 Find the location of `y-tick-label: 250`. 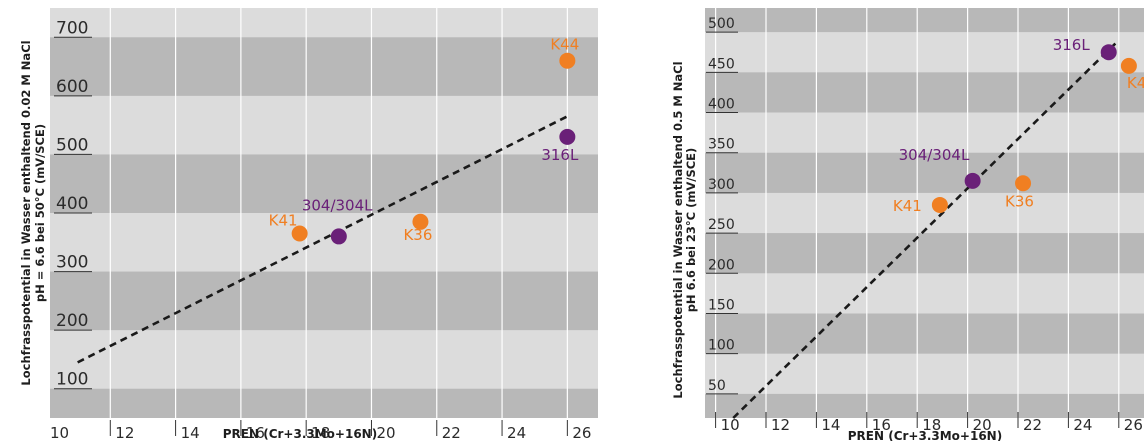

y-tick-label: 250 is located at coordinates (721, 225).